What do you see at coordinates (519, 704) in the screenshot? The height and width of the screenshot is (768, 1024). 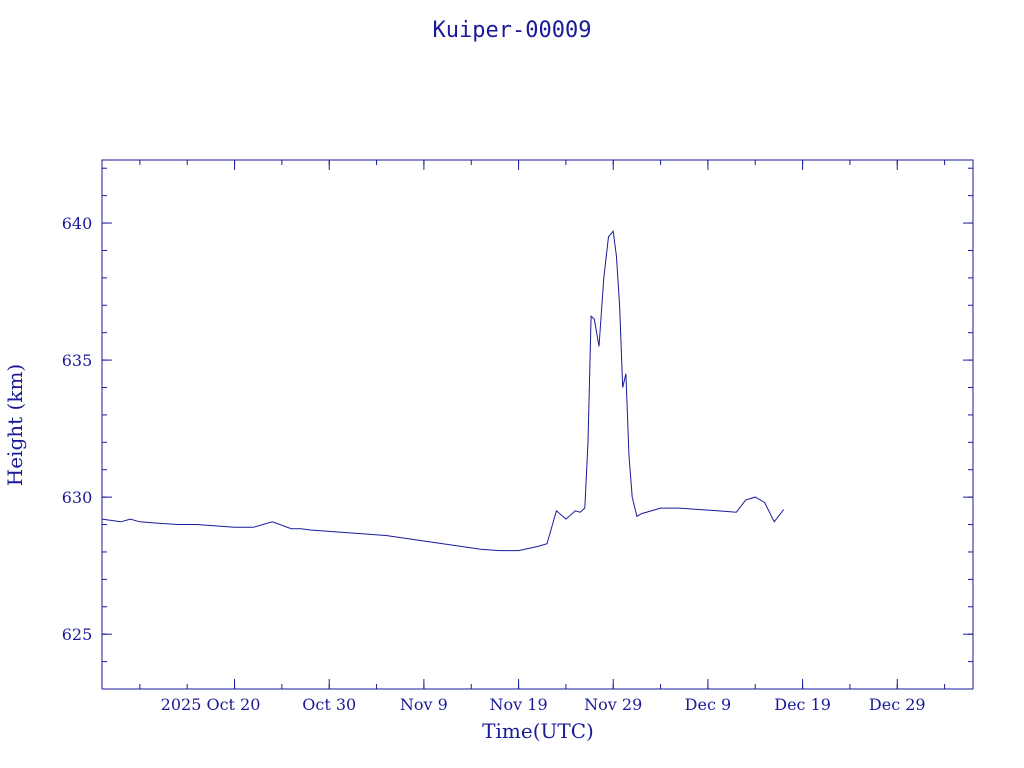 I see `x-tick-label: Nov 19` at bounding box center [519, 704].